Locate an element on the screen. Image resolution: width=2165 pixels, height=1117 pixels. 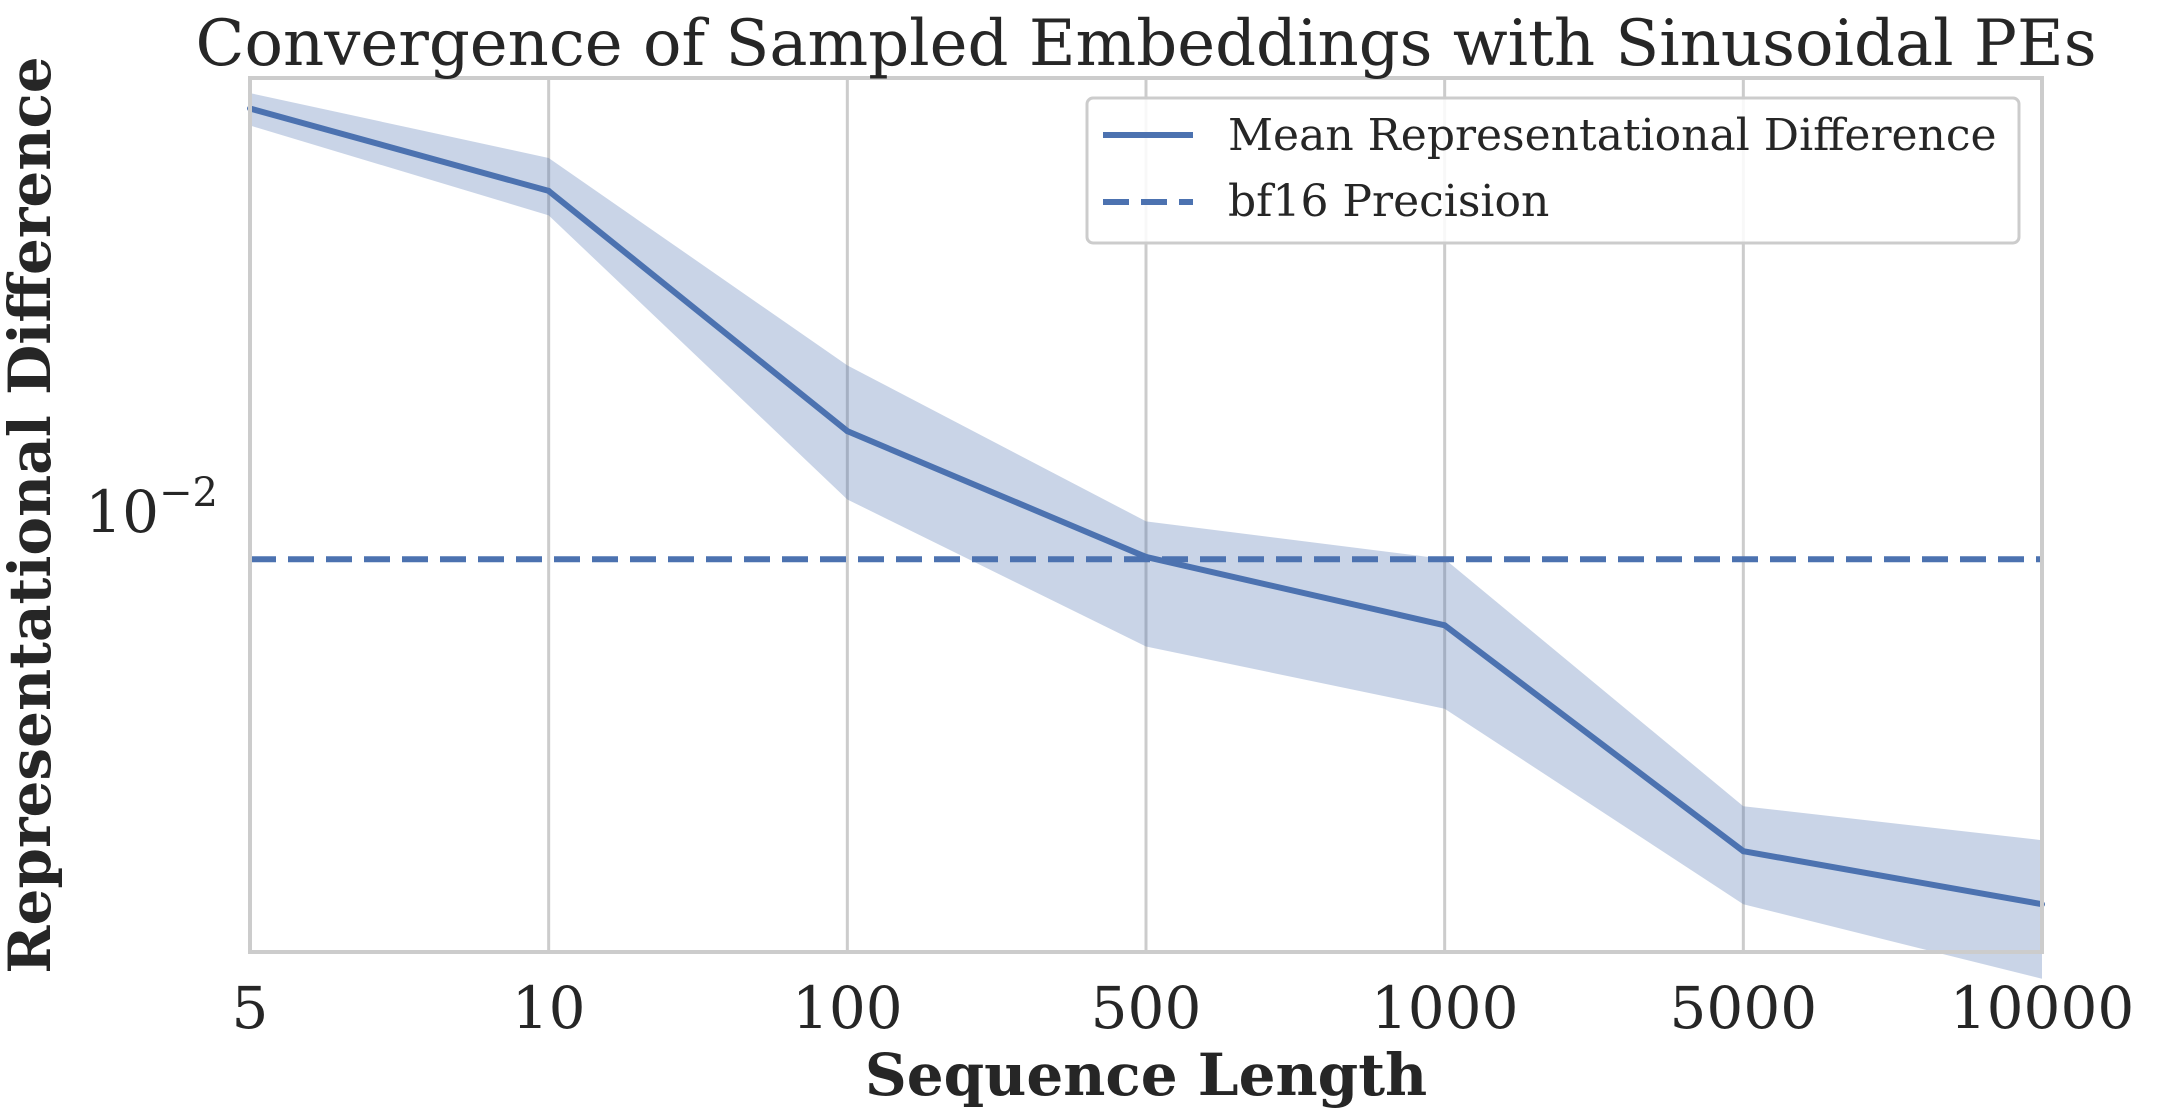
x-tick-labels: 5 10 100 500 1000 5000 10000 is located at coordinates (1183, 1008).